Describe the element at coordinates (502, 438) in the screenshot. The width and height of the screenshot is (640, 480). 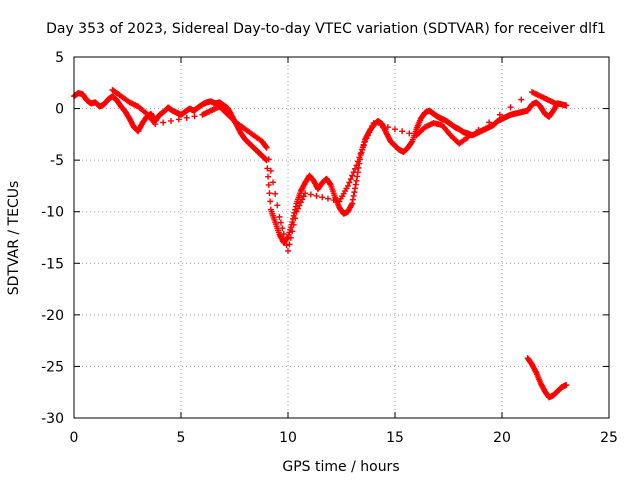
I see `x-tick-label: 20` at that location.